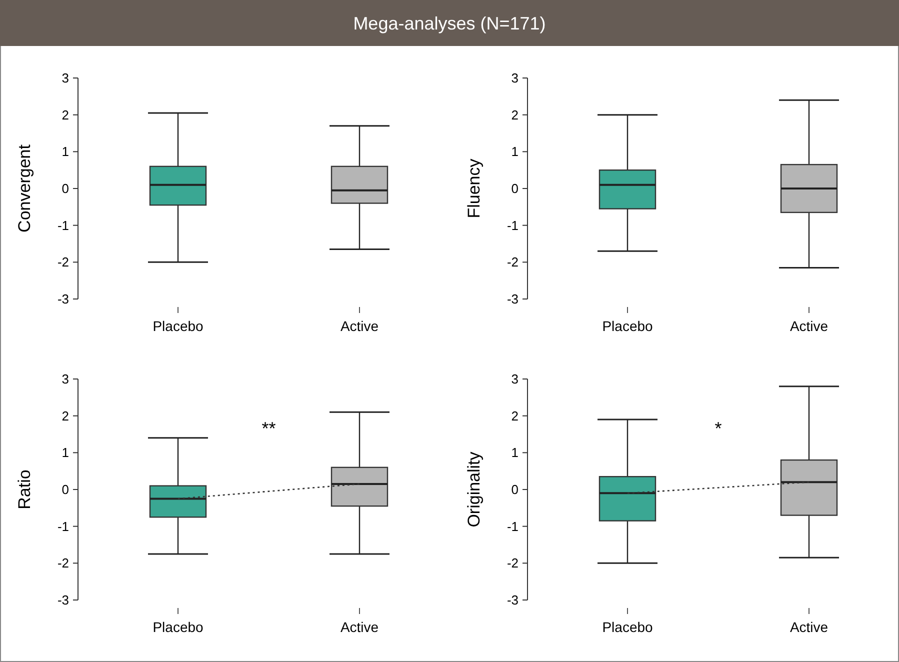  I want to click on y-axis-title: Originality, so click(474, 489).